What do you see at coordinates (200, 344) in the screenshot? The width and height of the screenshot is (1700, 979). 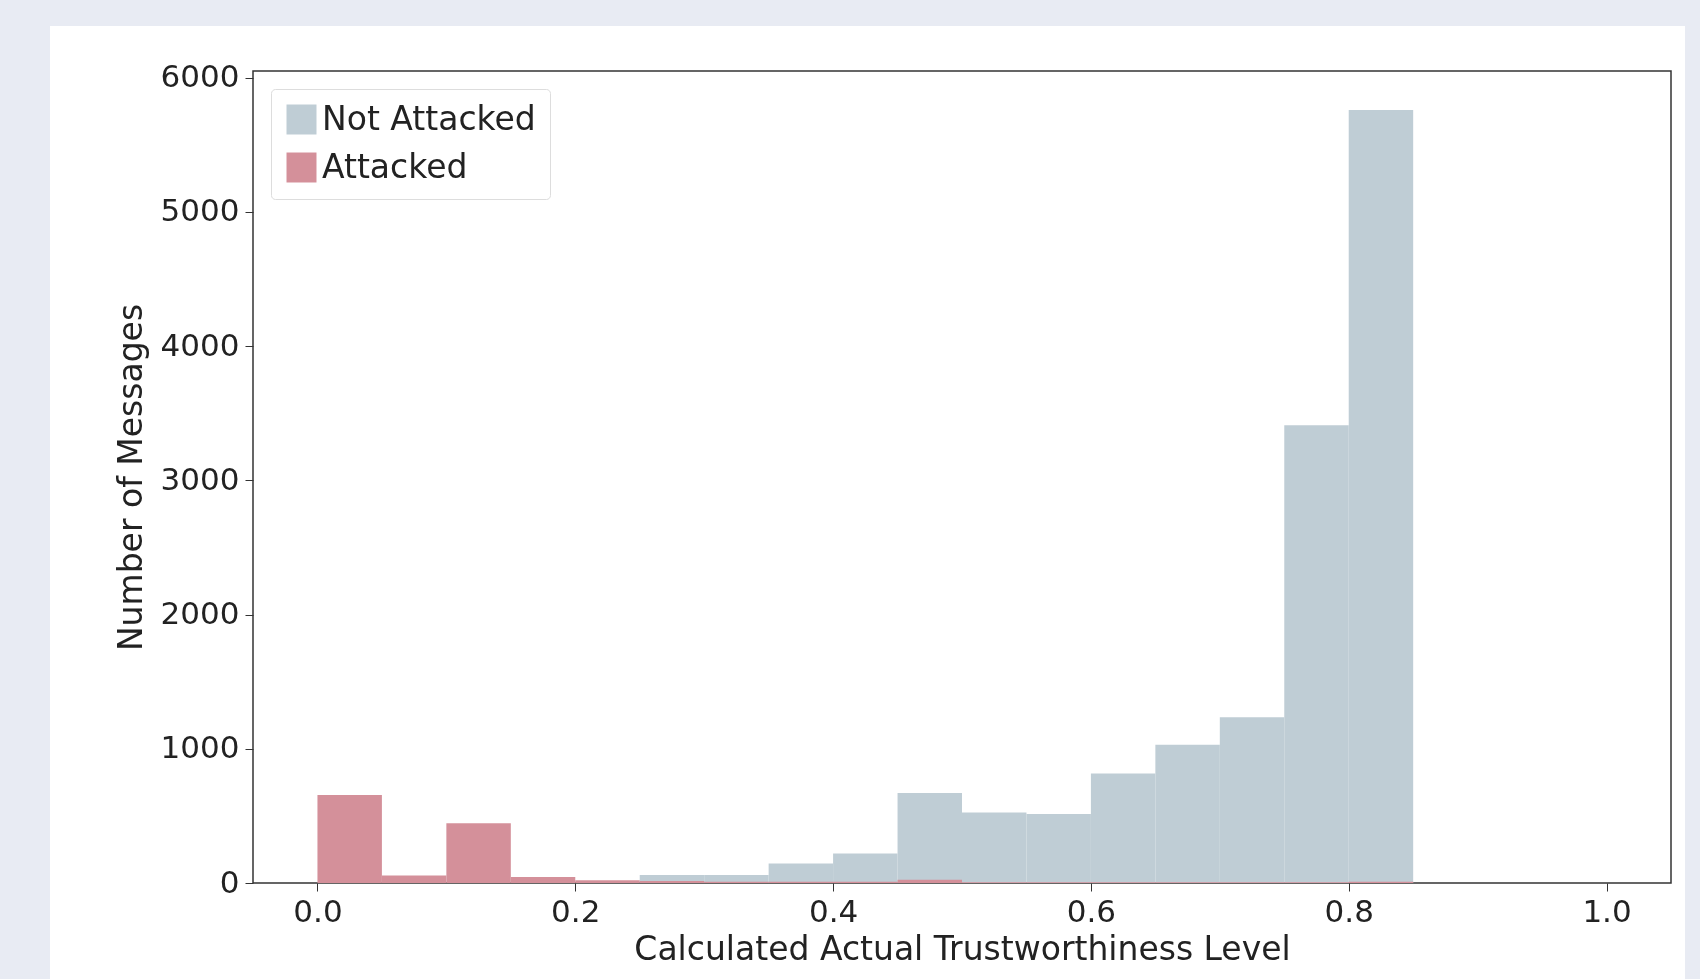 I see `y-tick-label: 4000` at bounding box center [200, 344].